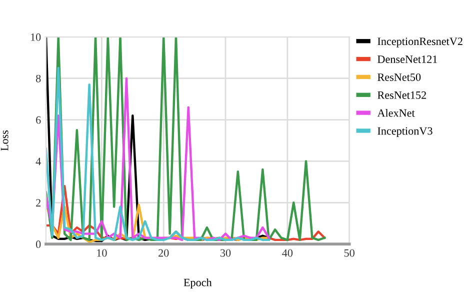 This screenshot has height=293, width=474. What do you see at coordinates (396, 112) in the screenshot?
I see `legend-label: AlexNet` at bounding box center [396, 112].